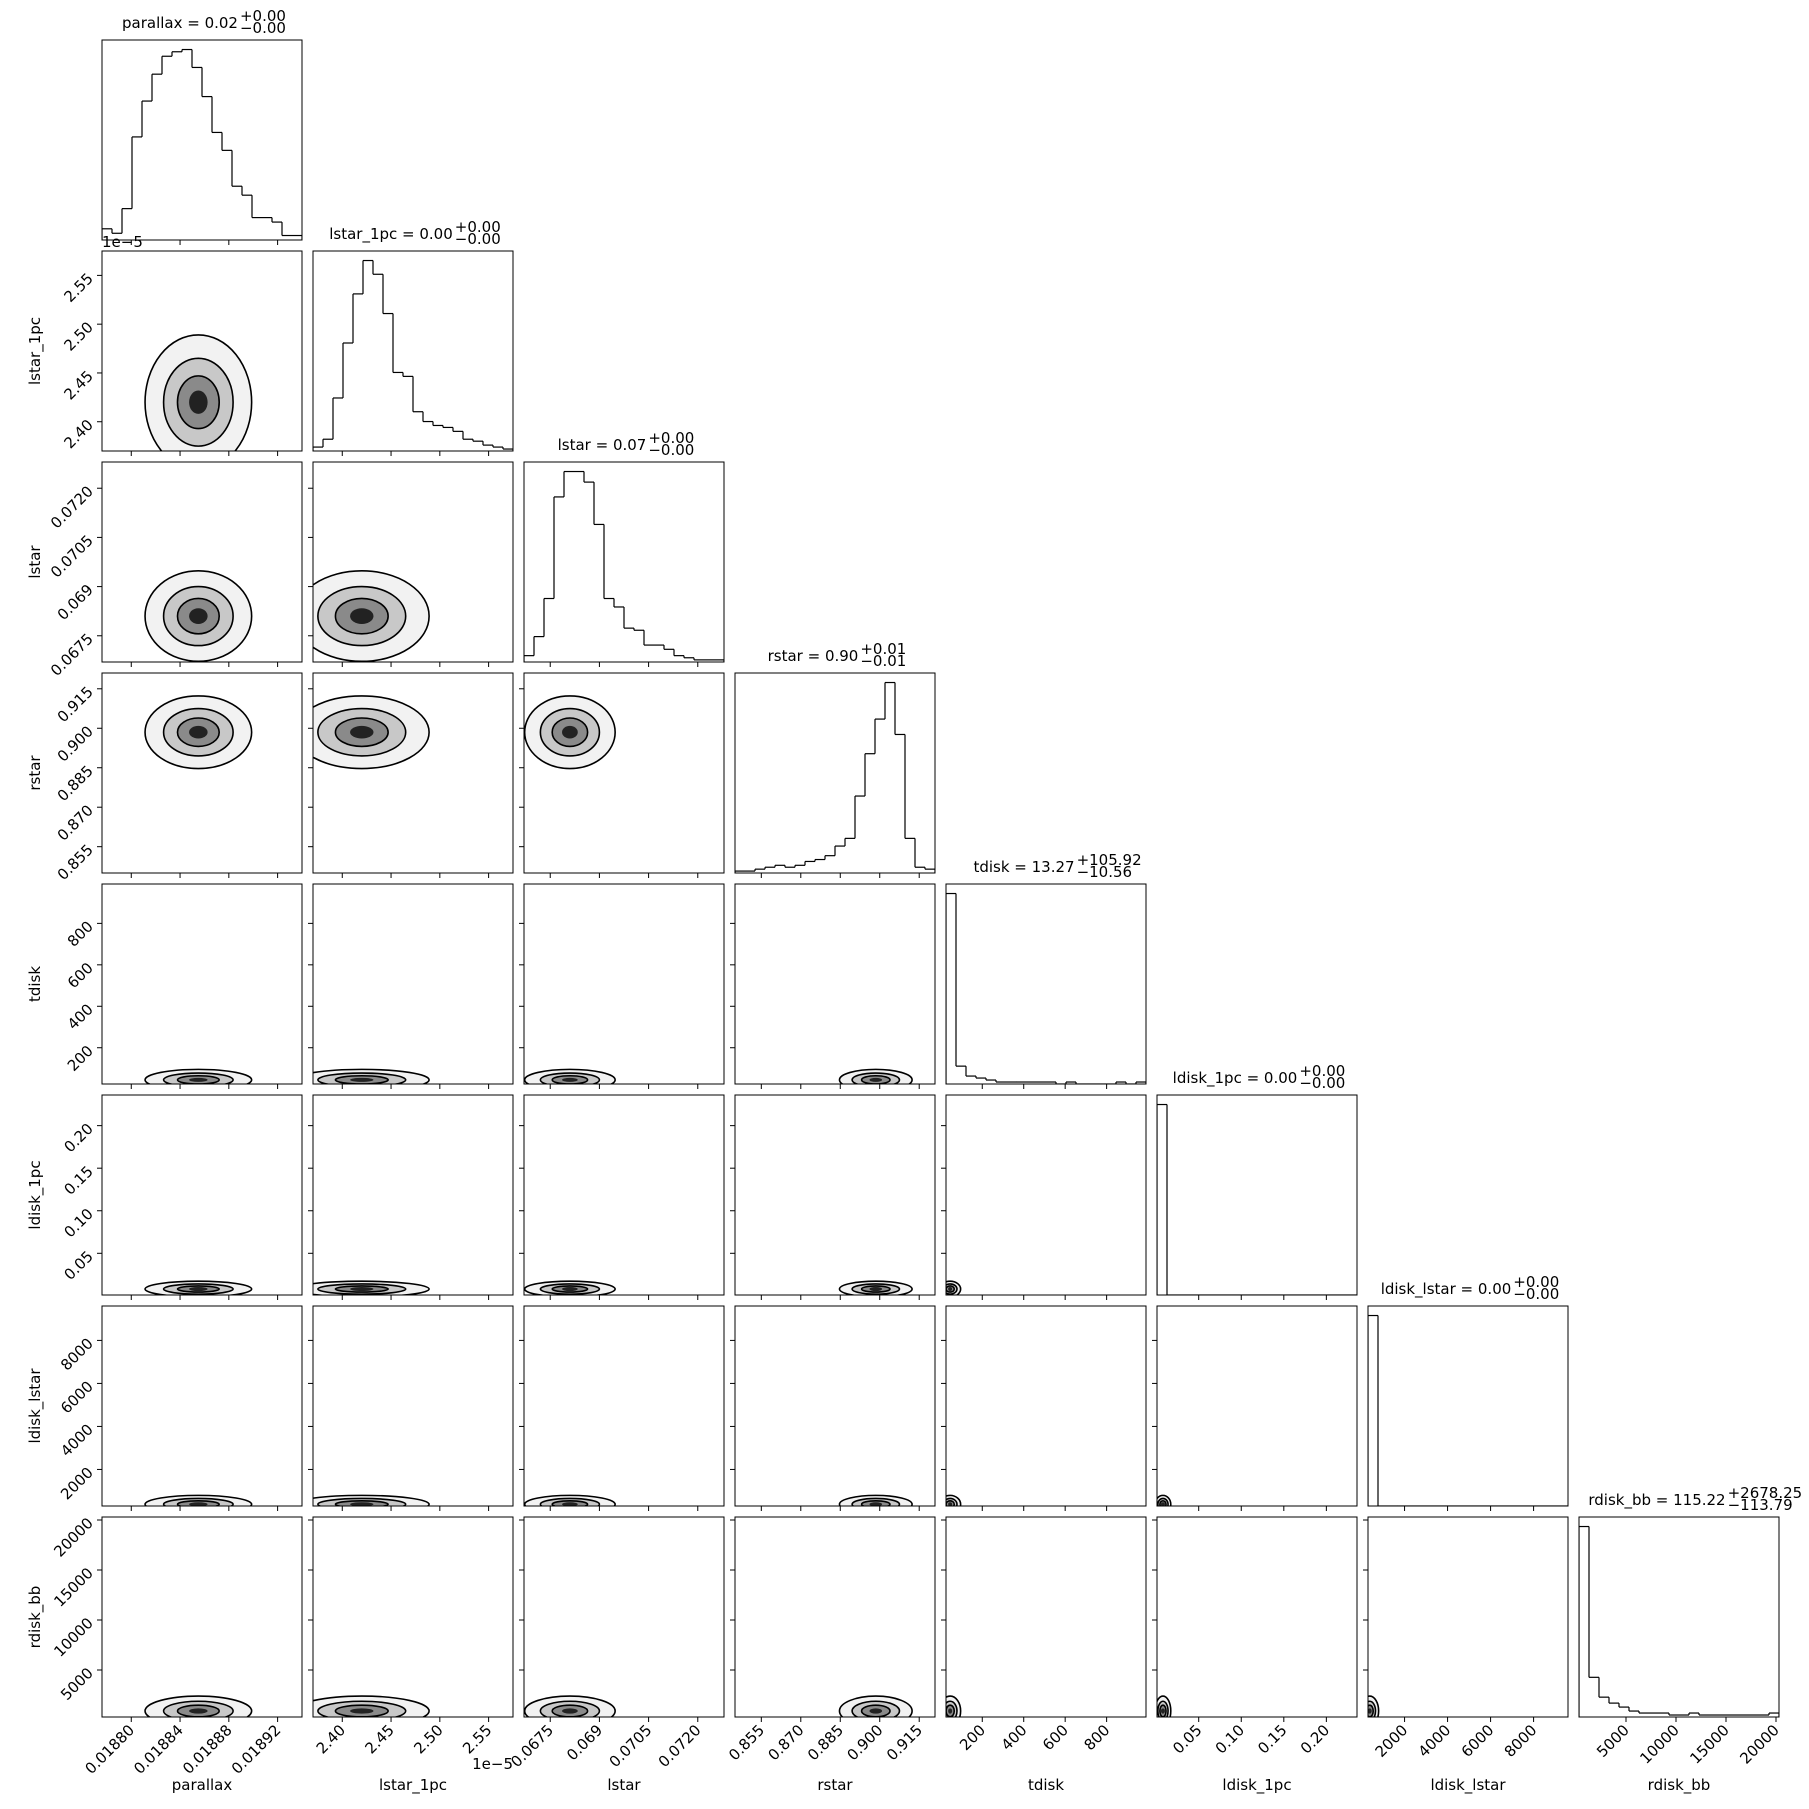 This screenshot has width=1809, height=1809. Describe the element at coordinates (492, 1764) in the screenshot. I see `x-offset-text: 1e−5` at that location.